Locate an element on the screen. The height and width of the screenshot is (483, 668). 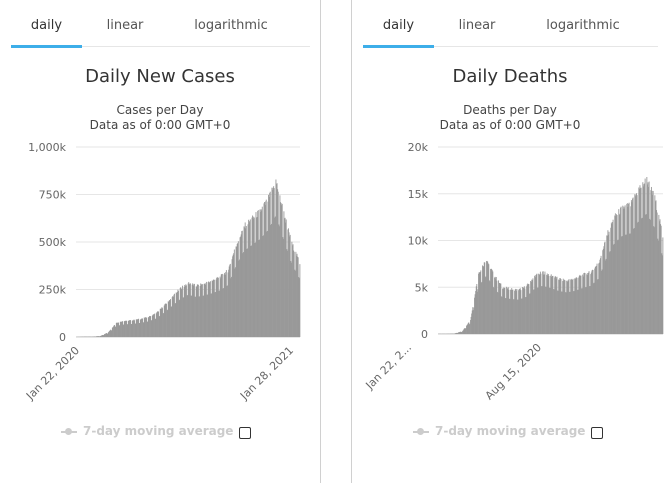
y-tick-label: 0 is located at coordinates (62, 337).